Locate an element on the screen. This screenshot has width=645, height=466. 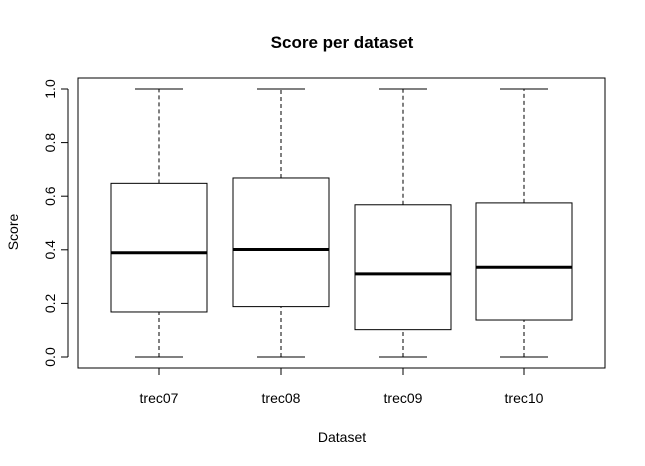
y-tick-label: 0.6 is located at coordinates (50, 196).